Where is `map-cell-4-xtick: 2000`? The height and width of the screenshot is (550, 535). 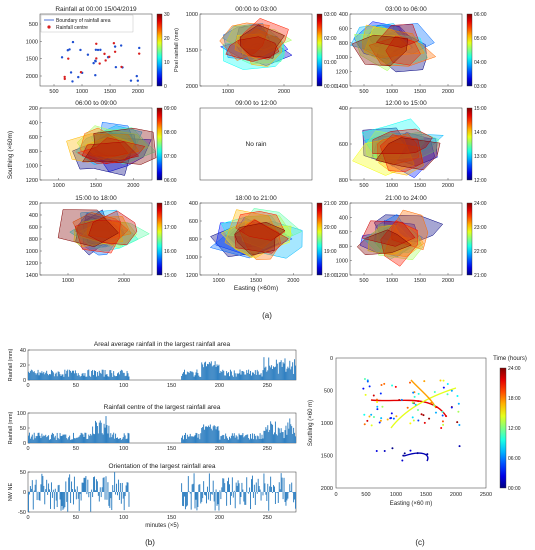 map-cell-4-xtick: 2000 is located at coordinates (448, 186).